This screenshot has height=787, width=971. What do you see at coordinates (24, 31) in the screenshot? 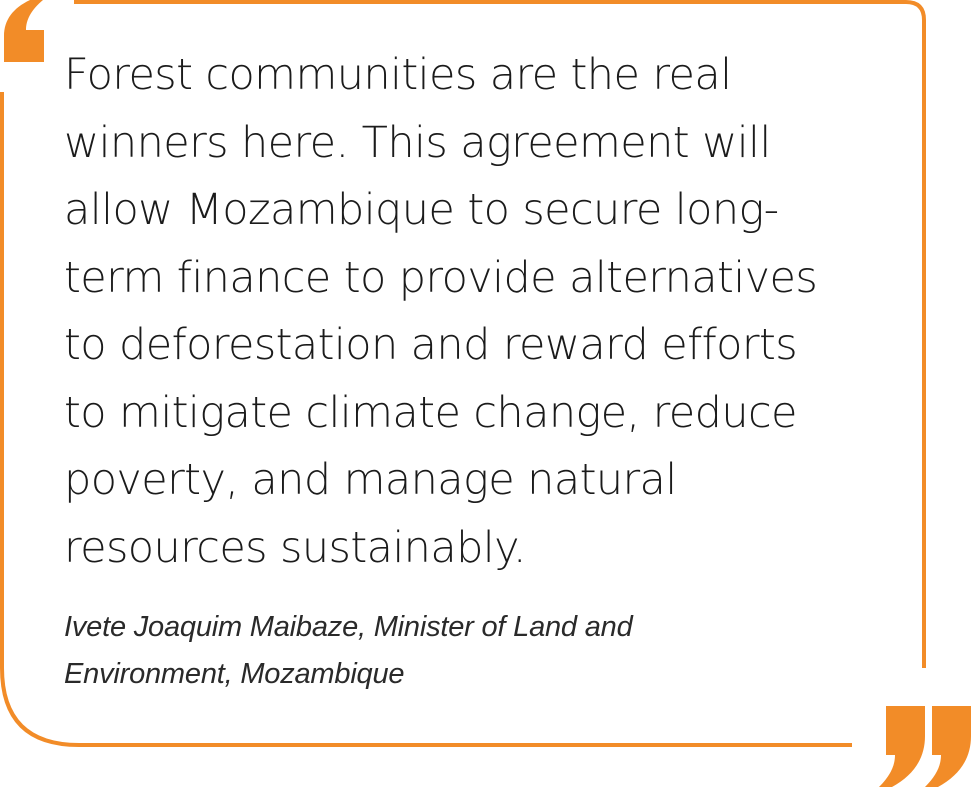
I see `open-quote-mark-icon` at bounding box center [24, 31].